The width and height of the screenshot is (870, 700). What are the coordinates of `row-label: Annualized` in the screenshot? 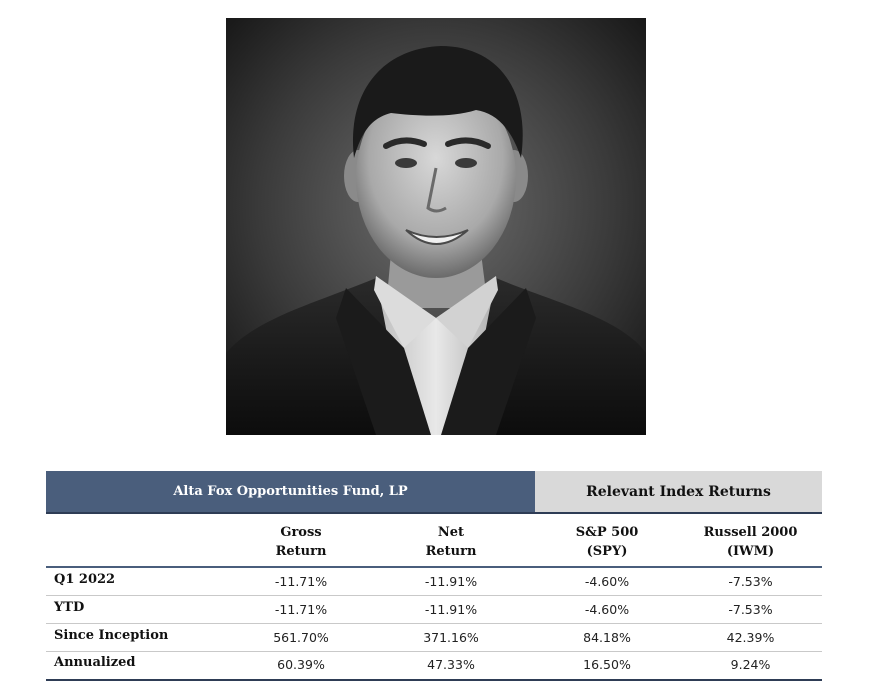 It's located at (95, 662).